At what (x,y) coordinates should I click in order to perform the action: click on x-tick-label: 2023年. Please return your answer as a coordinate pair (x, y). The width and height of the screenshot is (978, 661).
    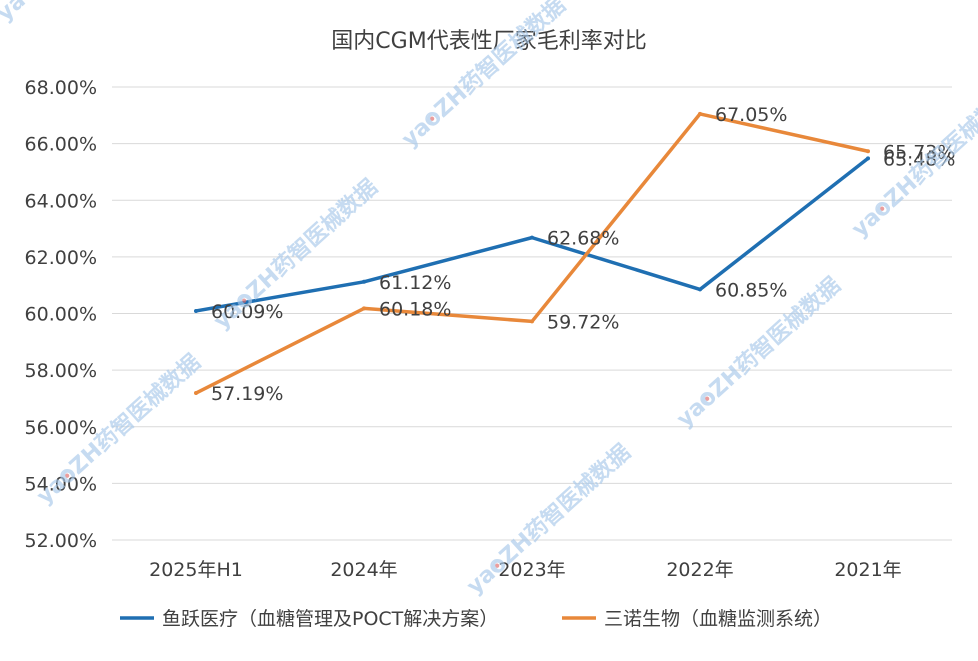
    Looking at the image, I should click on (531, 570).